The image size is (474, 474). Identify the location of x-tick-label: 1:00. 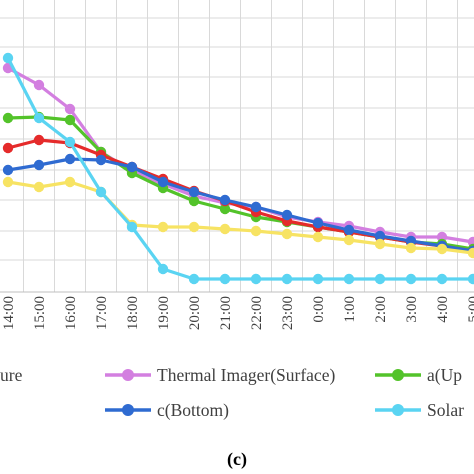
(350, 309).